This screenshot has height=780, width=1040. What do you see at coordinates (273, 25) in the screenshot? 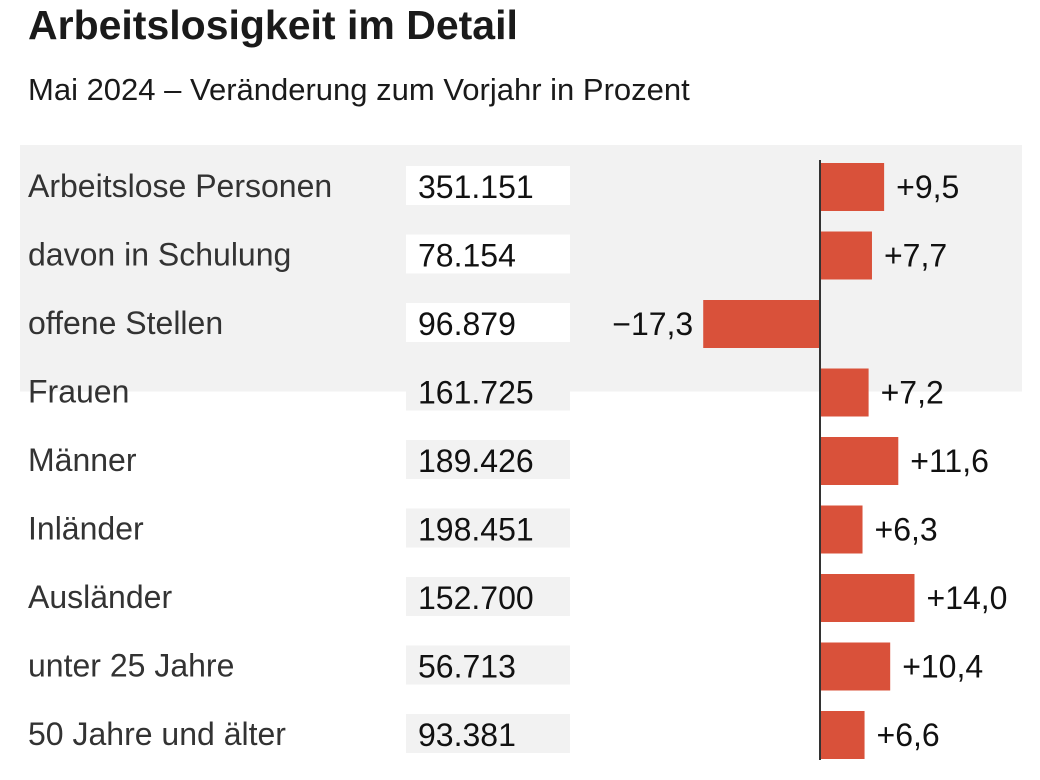
I see `chart-title: Arbeitslosigkeit im Detail` at bounding box center [273, 25].